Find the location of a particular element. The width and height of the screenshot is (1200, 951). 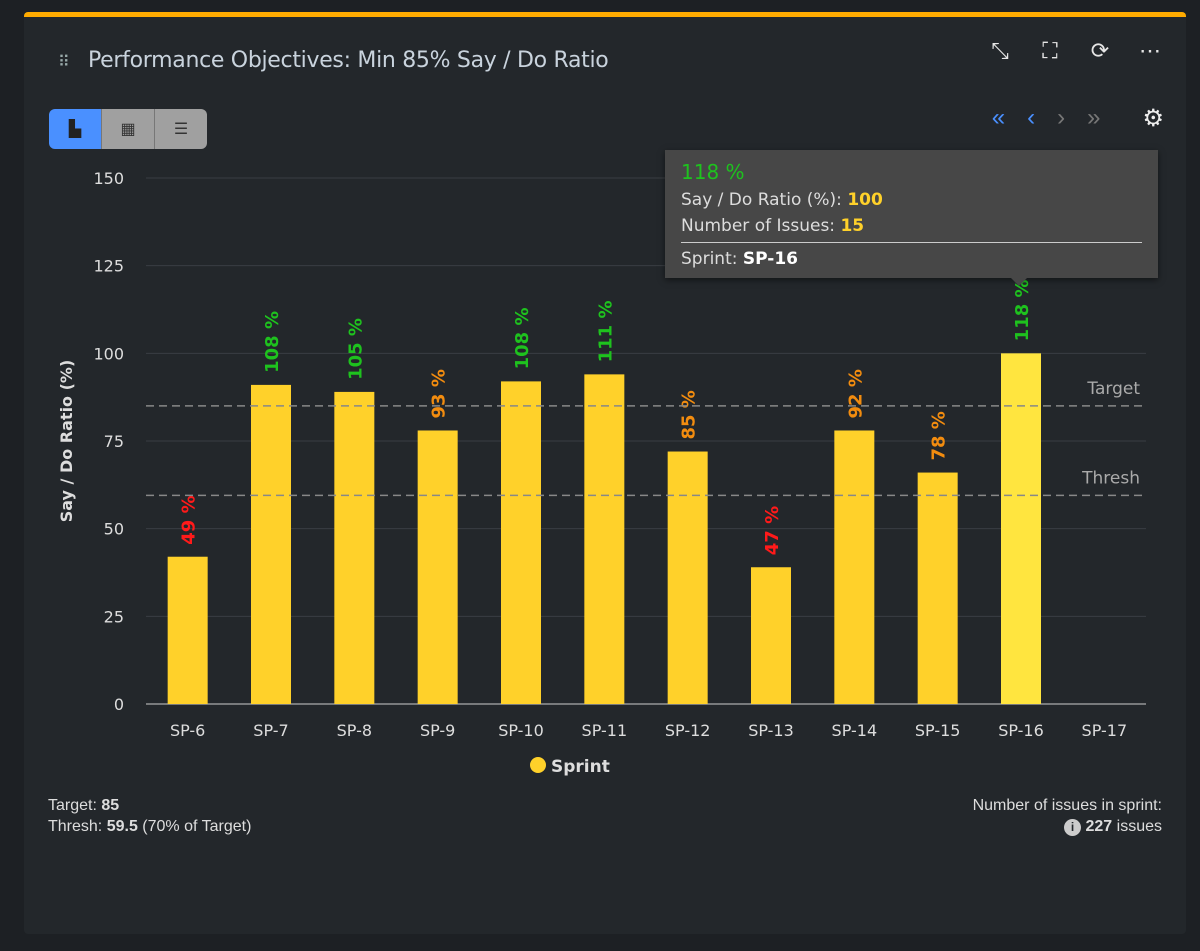

next-page-icon: › is located at coordinates (1061, 117).